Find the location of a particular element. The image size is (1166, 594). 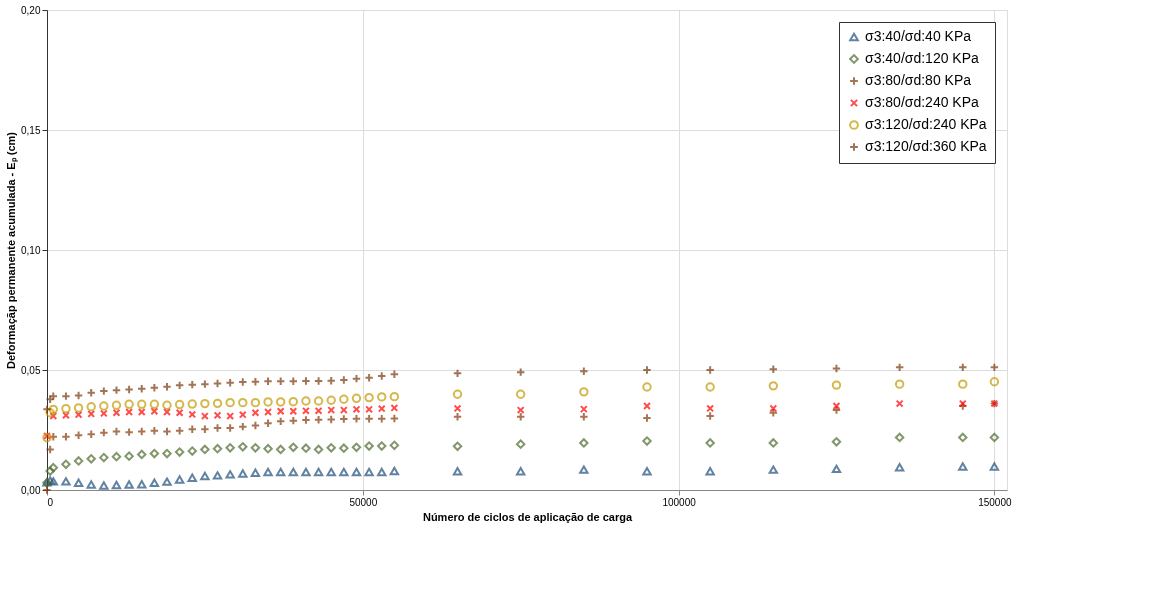

y-tick-label: 0,10 is located at coordinates (31, 250).